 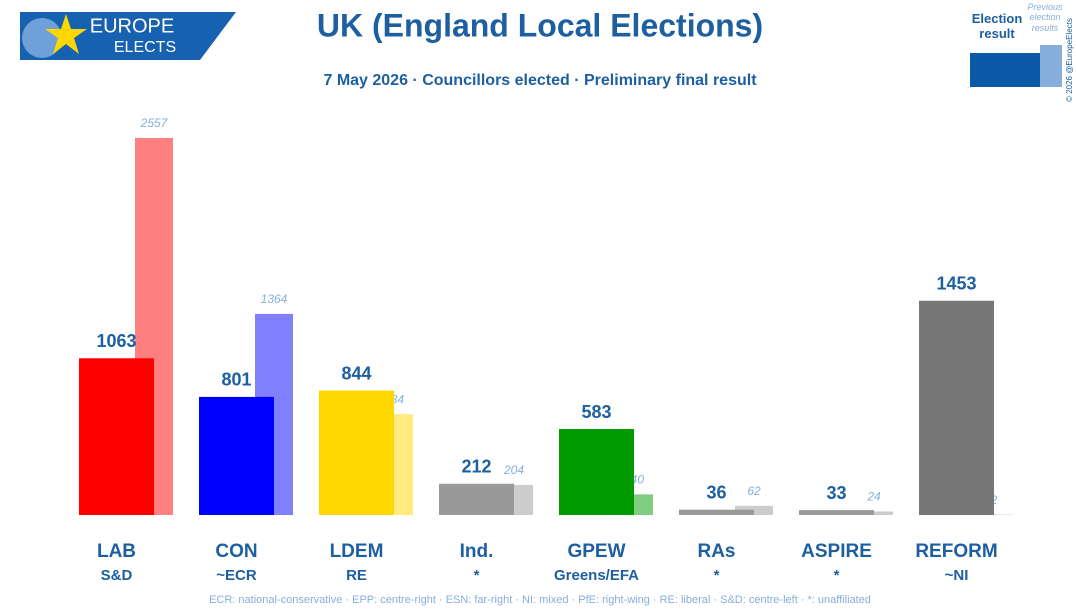 I want to click on value-label: 844, so click(x=356, y=373).